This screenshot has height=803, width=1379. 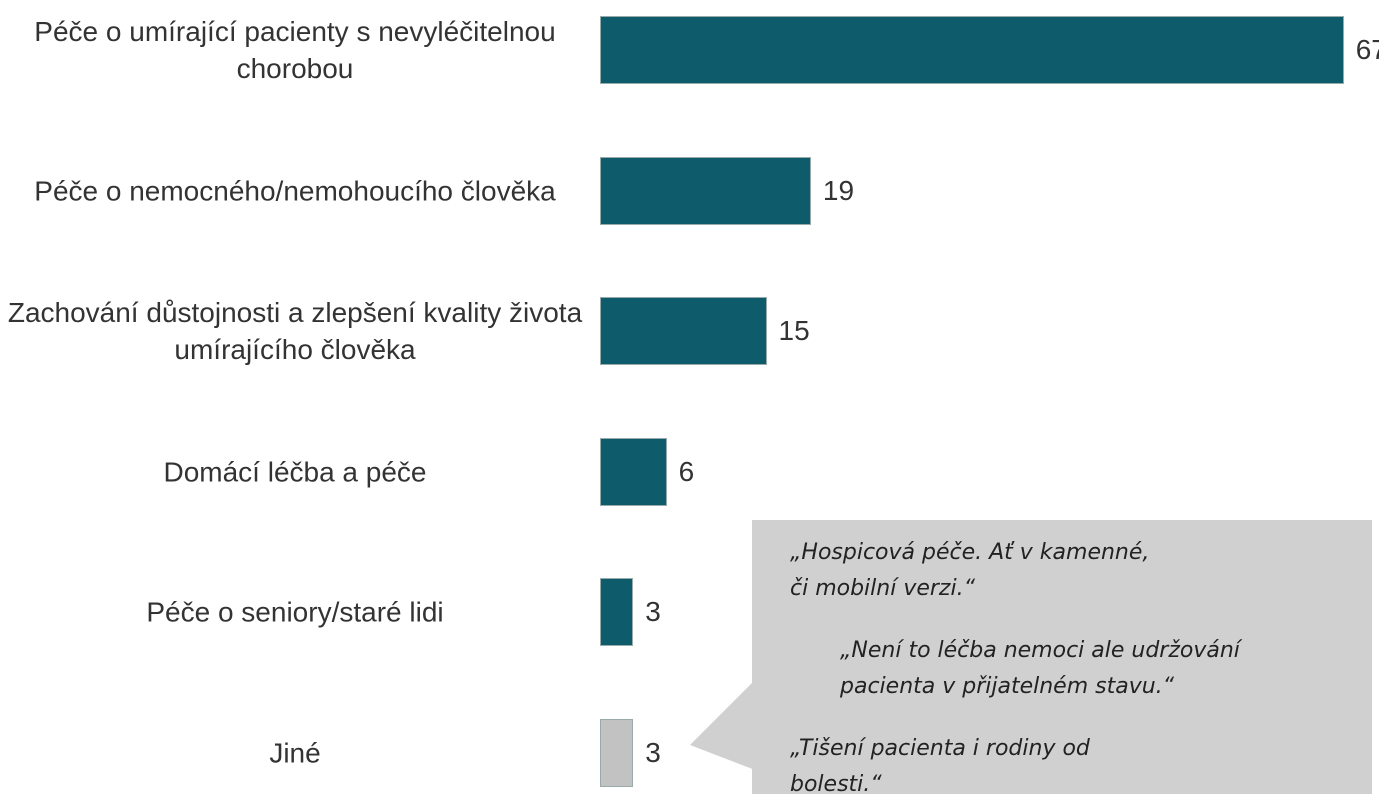 What do you see at coordinates (882, 588) in the screenshot?
I see `quote-line: či mobilní verzi.“` at bounding box center [882, 588].